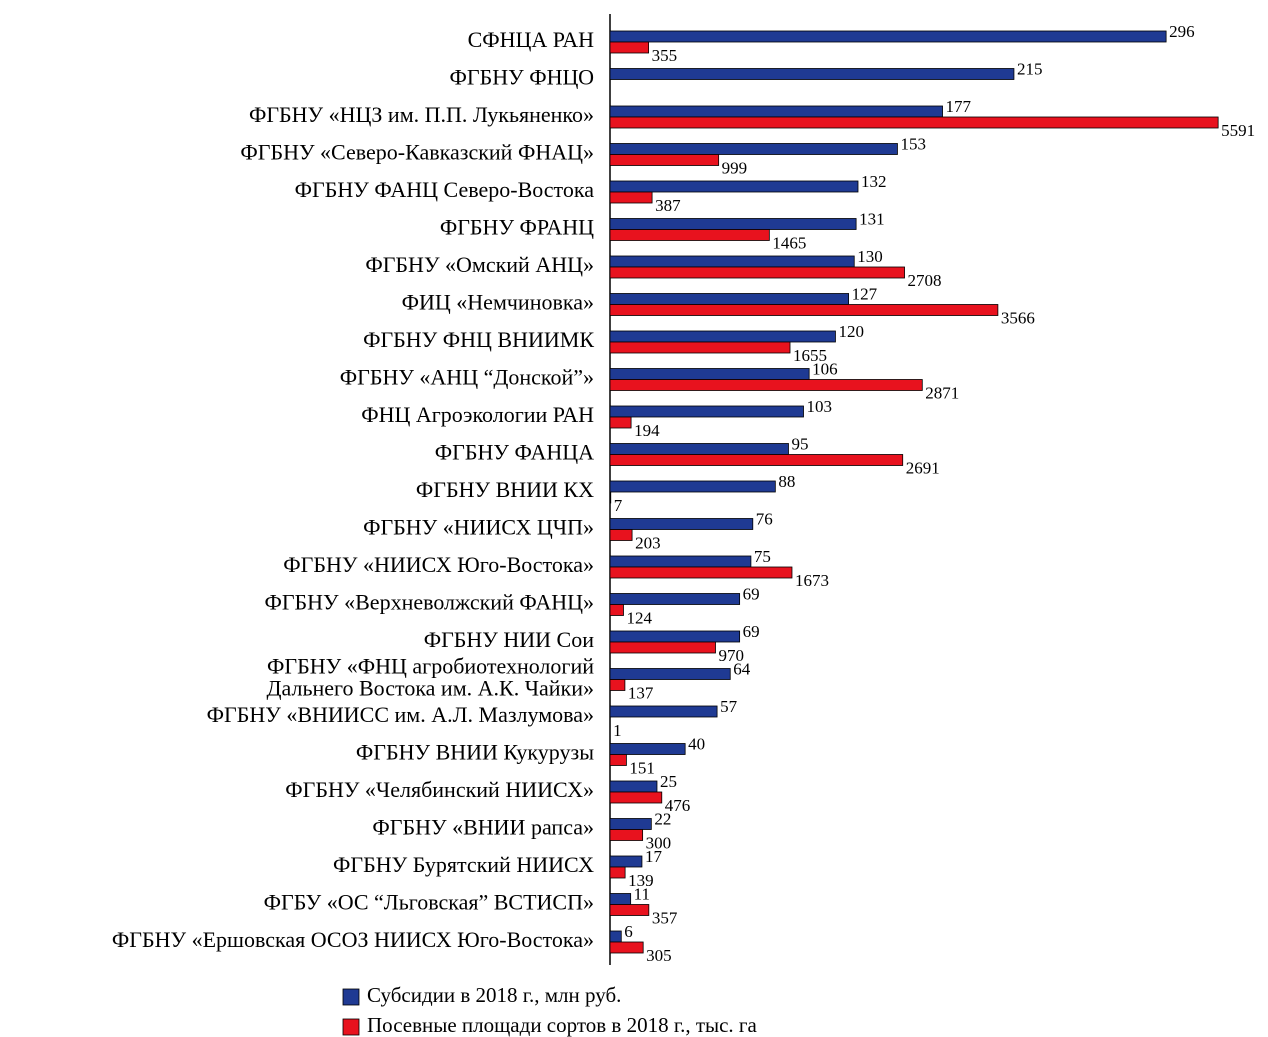 The width and height of the screenshot is (1268, 1037). Describe the element at coordinates (668, 205) in the screenshot. I see `value-label: 387` at that location.